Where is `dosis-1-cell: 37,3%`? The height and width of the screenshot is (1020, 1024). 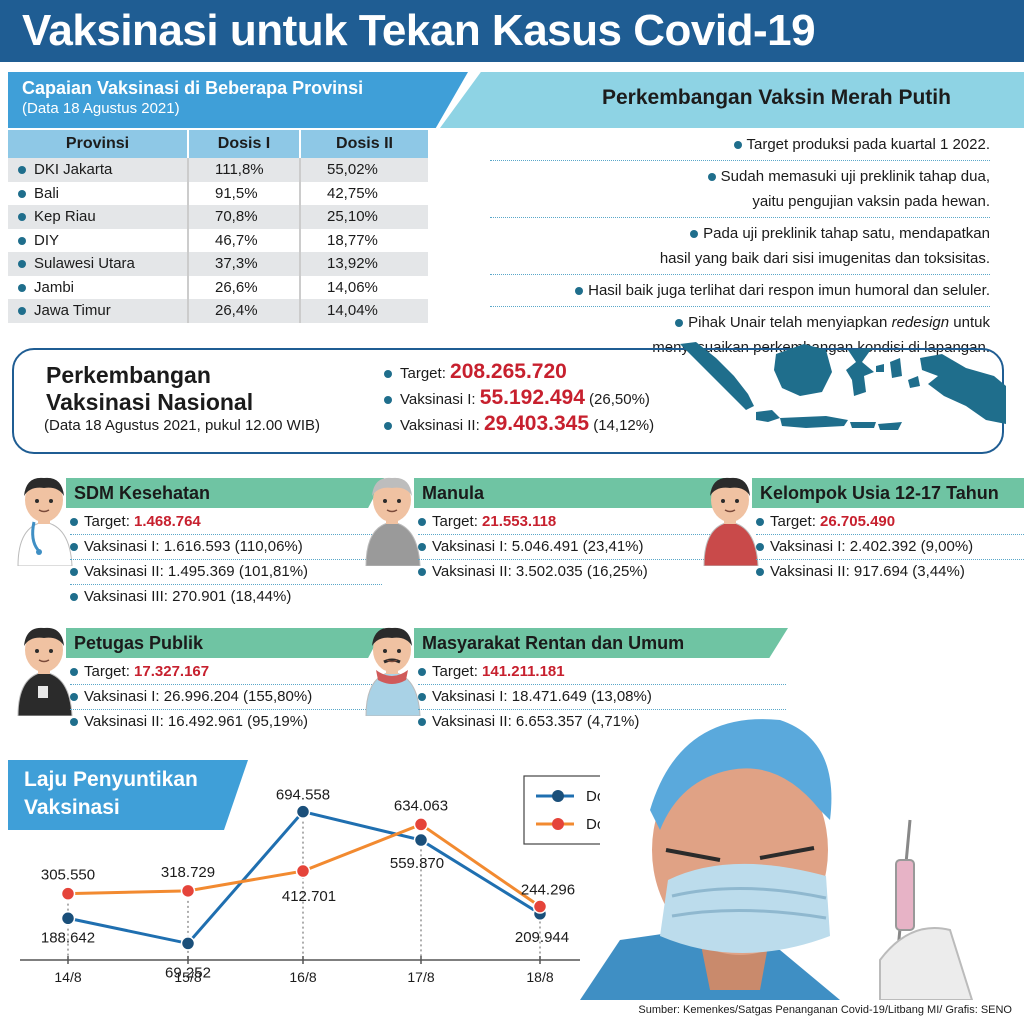
dosis-1-cell: 37,3% is located at coordinates (243, 264).